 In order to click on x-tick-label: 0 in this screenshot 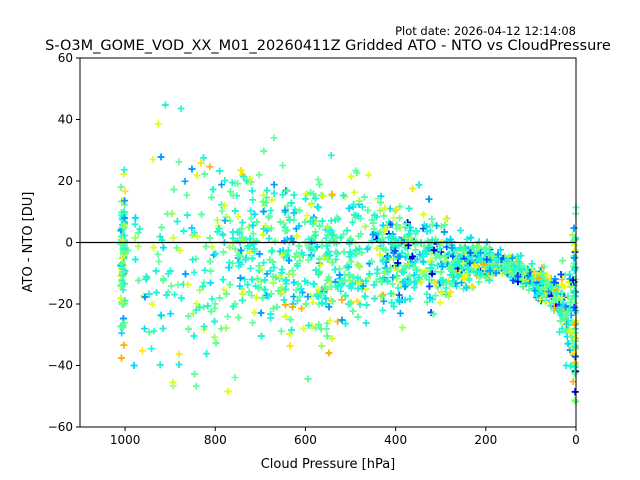, I will do `click(576, 440)`.